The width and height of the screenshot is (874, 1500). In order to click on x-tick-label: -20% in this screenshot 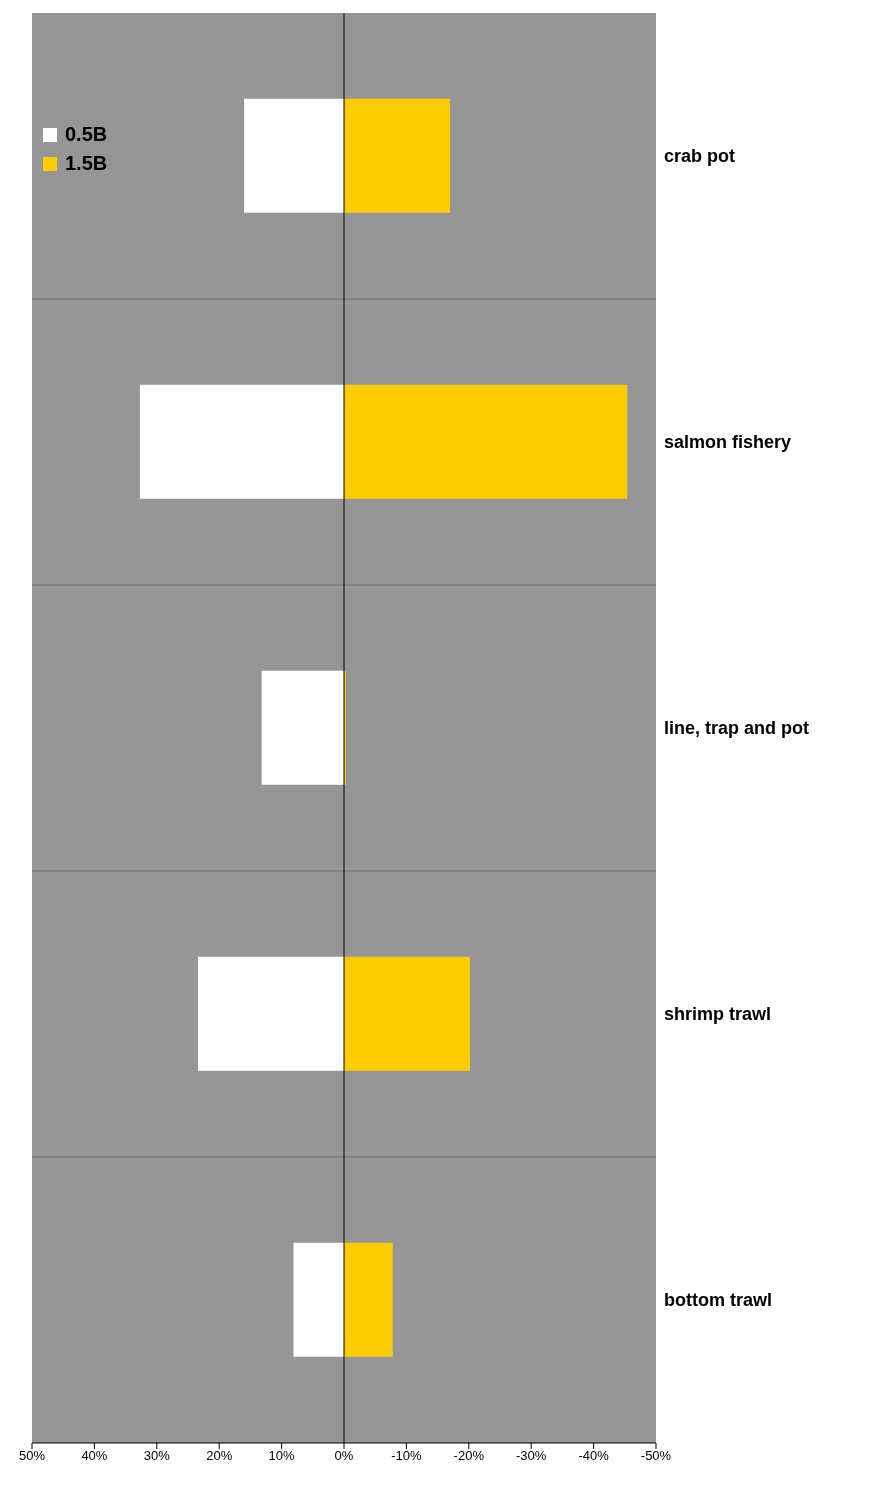, I will do `click(469, 1456)`.